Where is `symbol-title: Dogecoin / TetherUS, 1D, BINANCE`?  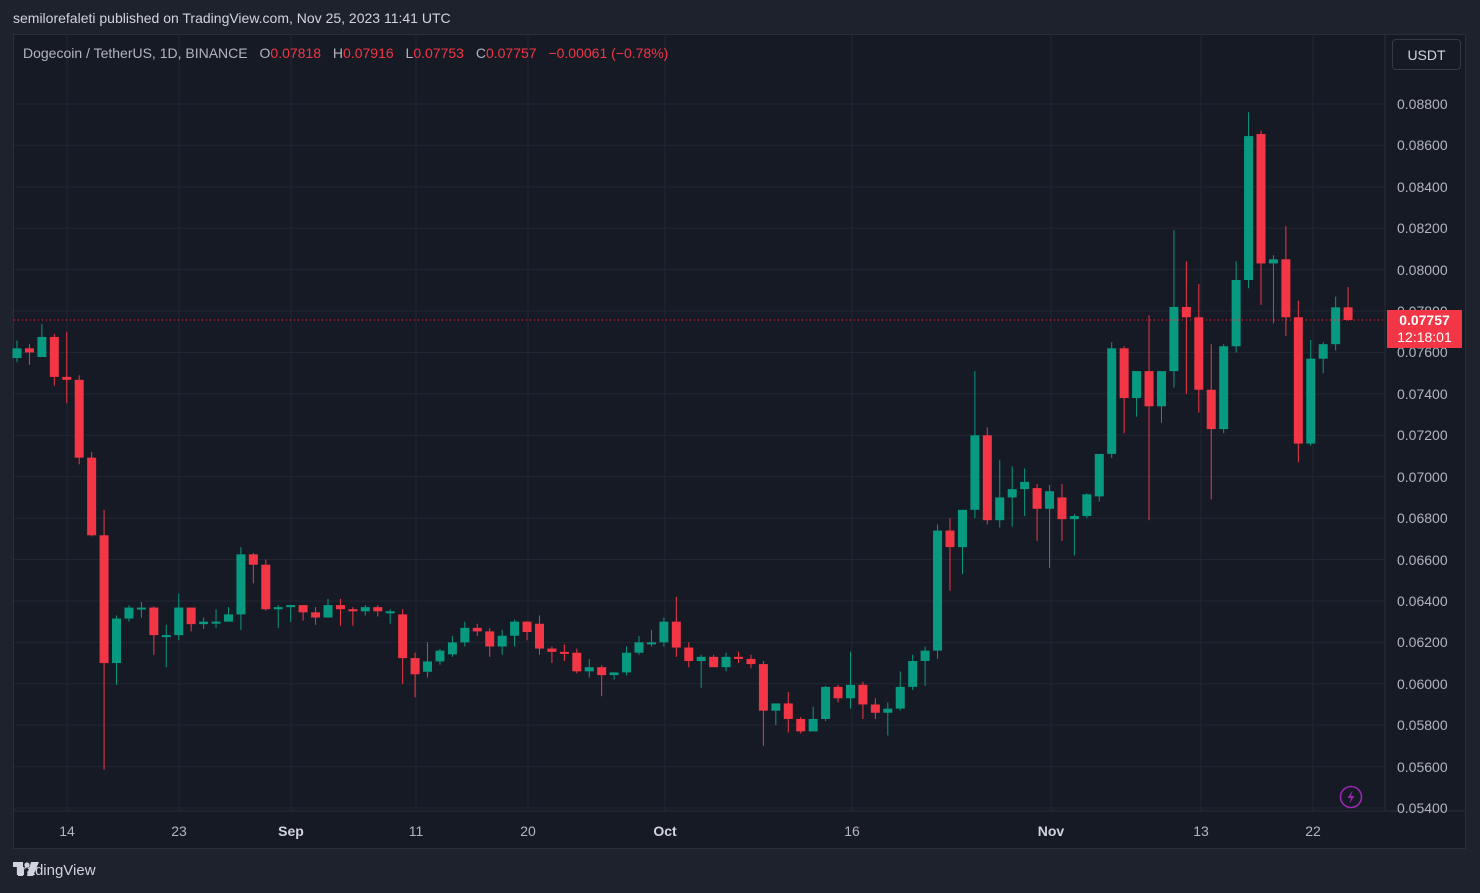 symbol-title: Dogecoin / TetherUS, 1D, BINANCE is located at coordinates (135, 53).